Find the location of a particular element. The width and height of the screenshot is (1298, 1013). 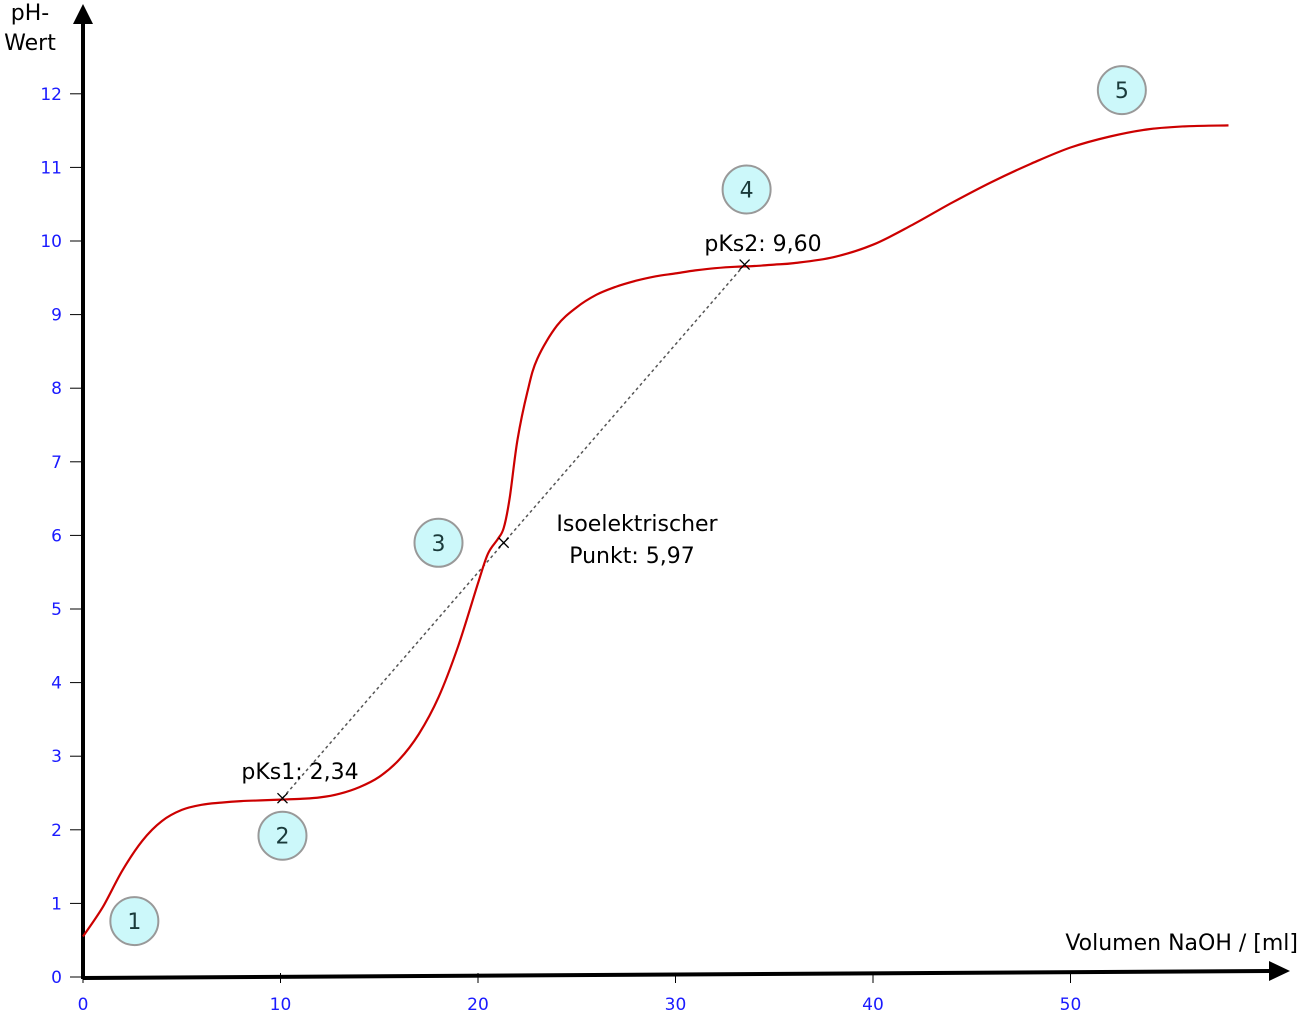

y-tick-label: 12 is located at coordinates (51, 95).